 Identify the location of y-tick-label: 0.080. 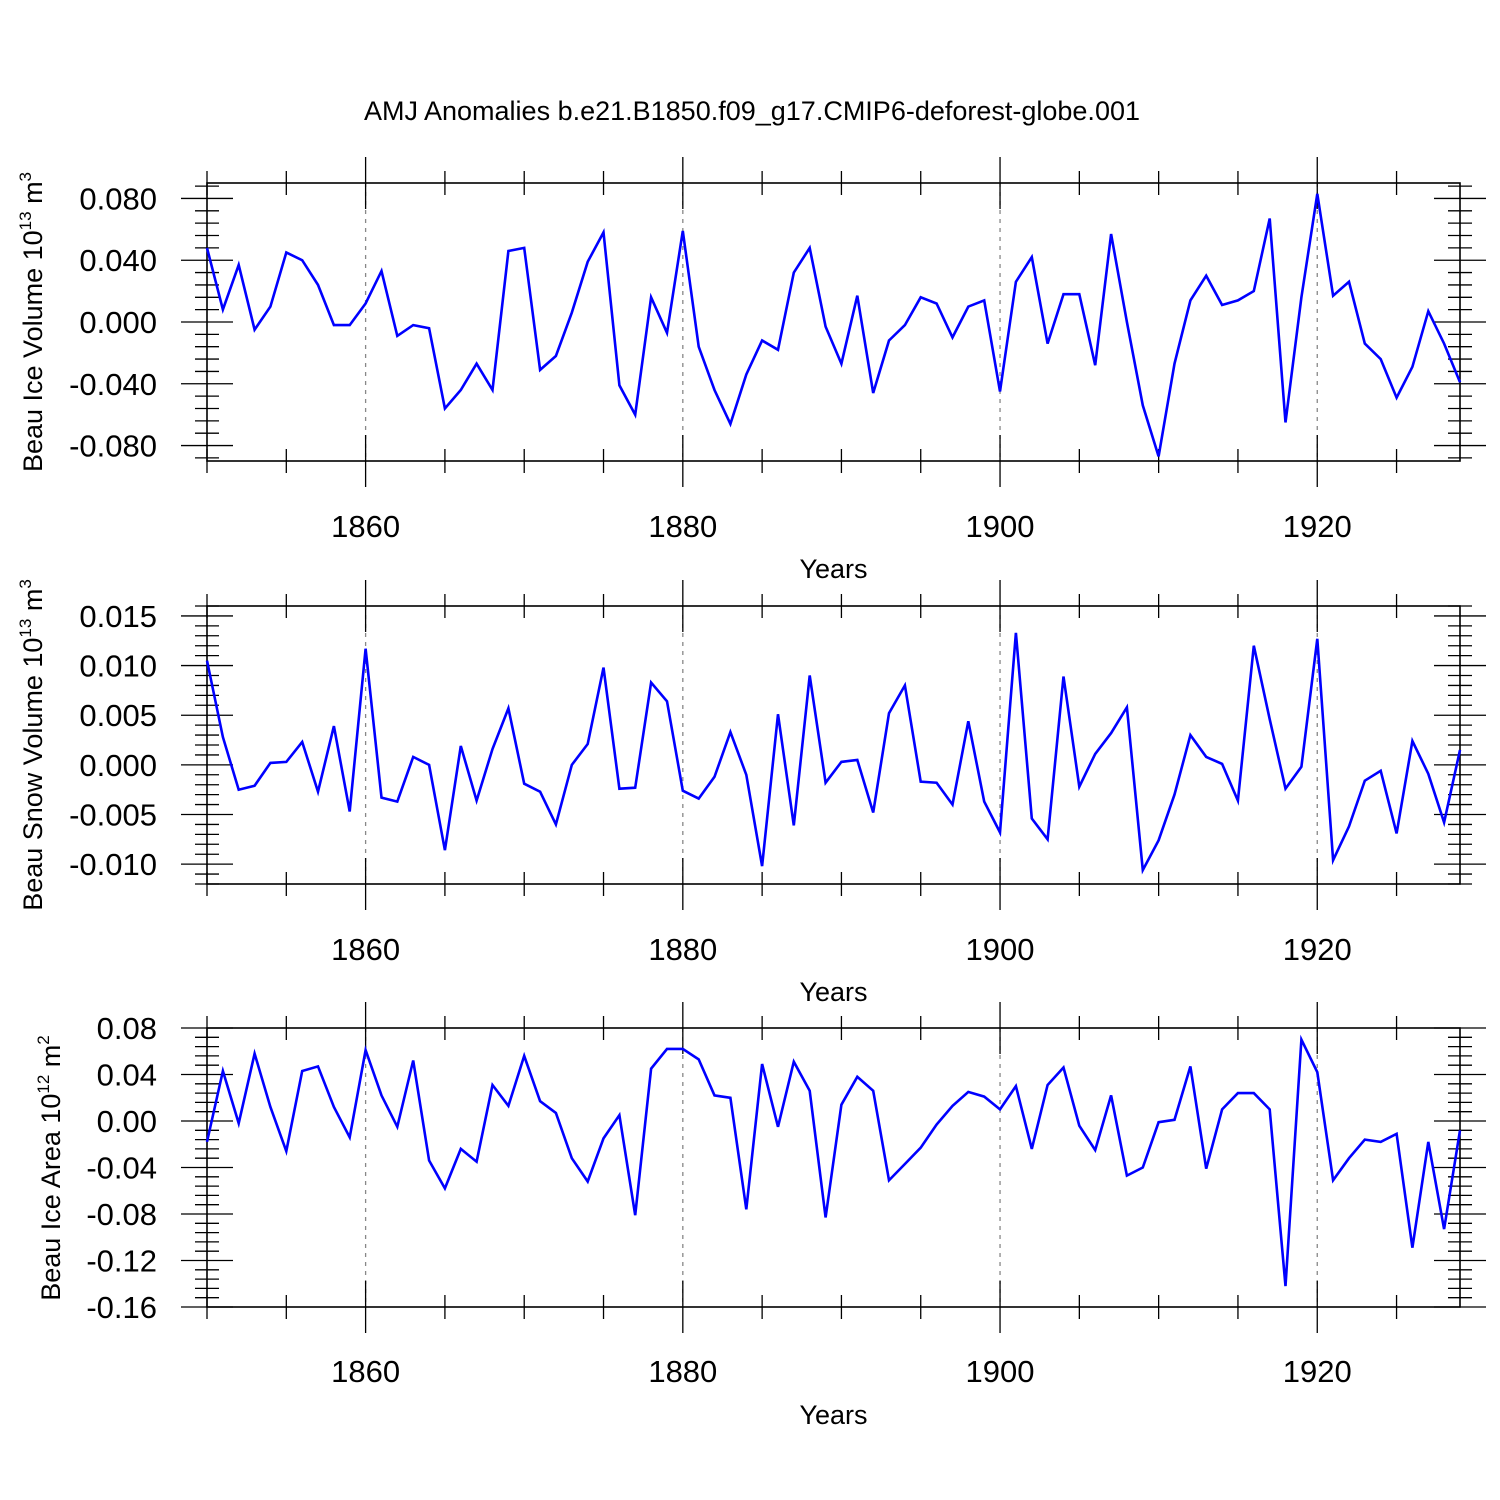
(118, 198).